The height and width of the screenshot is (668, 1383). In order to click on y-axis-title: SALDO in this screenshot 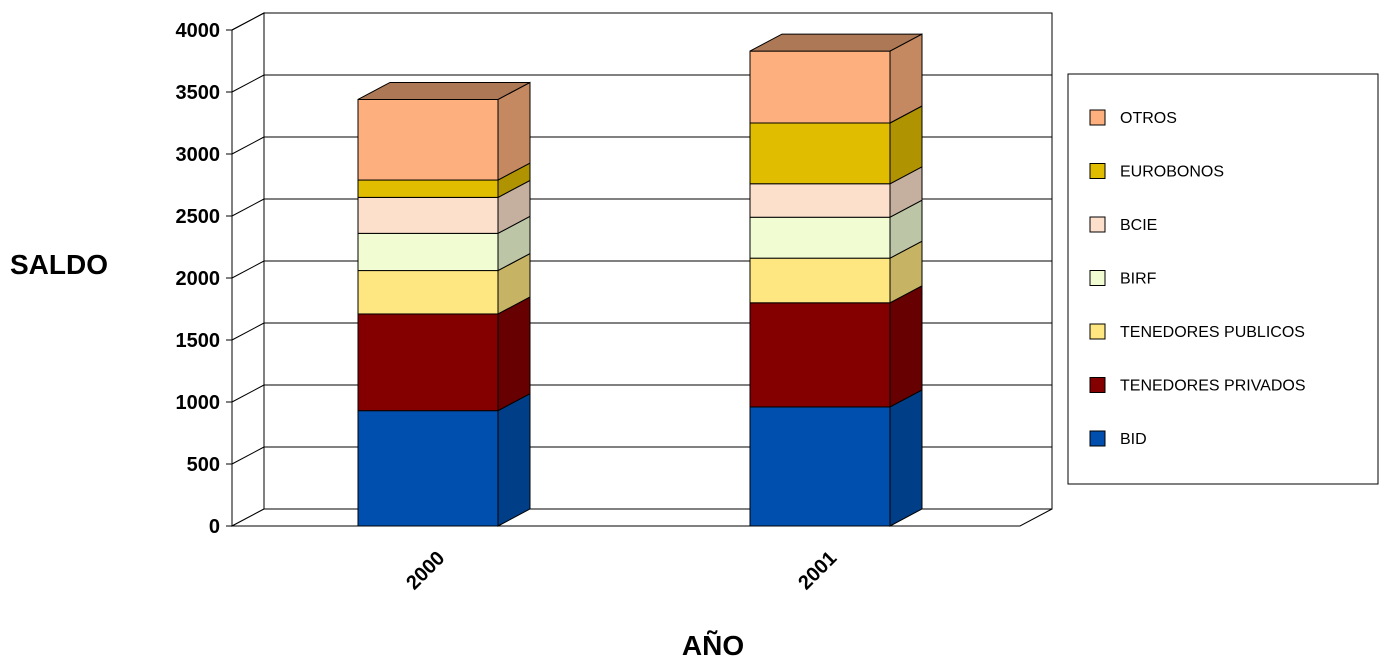, I will do `click(59, 264)`.